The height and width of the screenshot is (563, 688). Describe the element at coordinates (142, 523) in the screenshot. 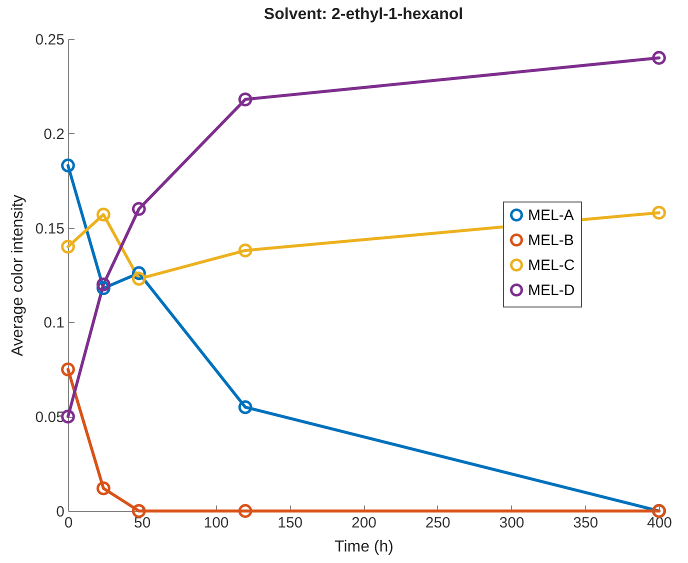

I see `x-tick-label: 50` at that location.